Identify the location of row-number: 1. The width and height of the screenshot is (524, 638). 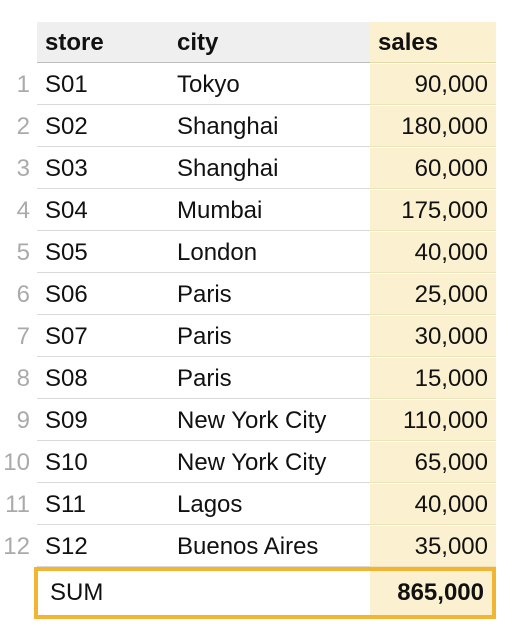
(23, 84).